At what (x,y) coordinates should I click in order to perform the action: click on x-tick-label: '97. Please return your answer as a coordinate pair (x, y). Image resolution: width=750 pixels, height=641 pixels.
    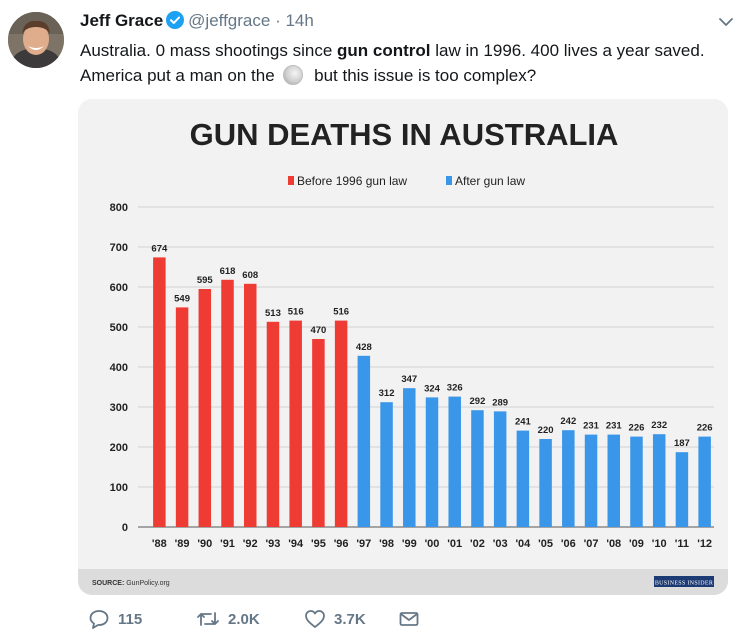
    Looking at the image, I should click on (363, 544).